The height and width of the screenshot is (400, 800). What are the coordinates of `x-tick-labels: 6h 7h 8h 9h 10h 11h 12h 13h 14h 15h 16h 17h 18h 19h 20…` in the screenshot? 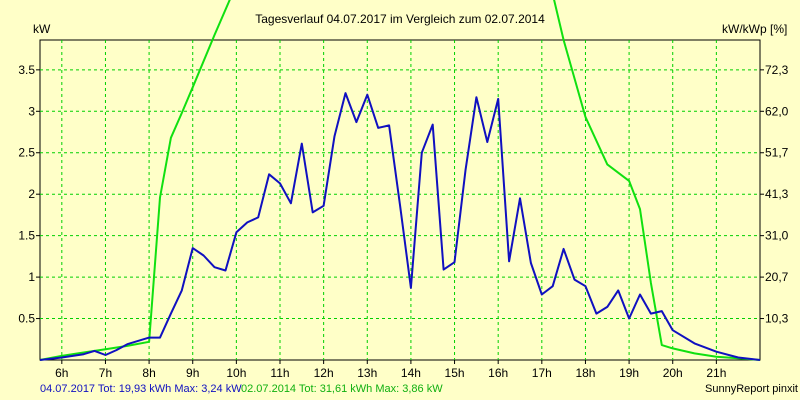 It's located at (390, 373).